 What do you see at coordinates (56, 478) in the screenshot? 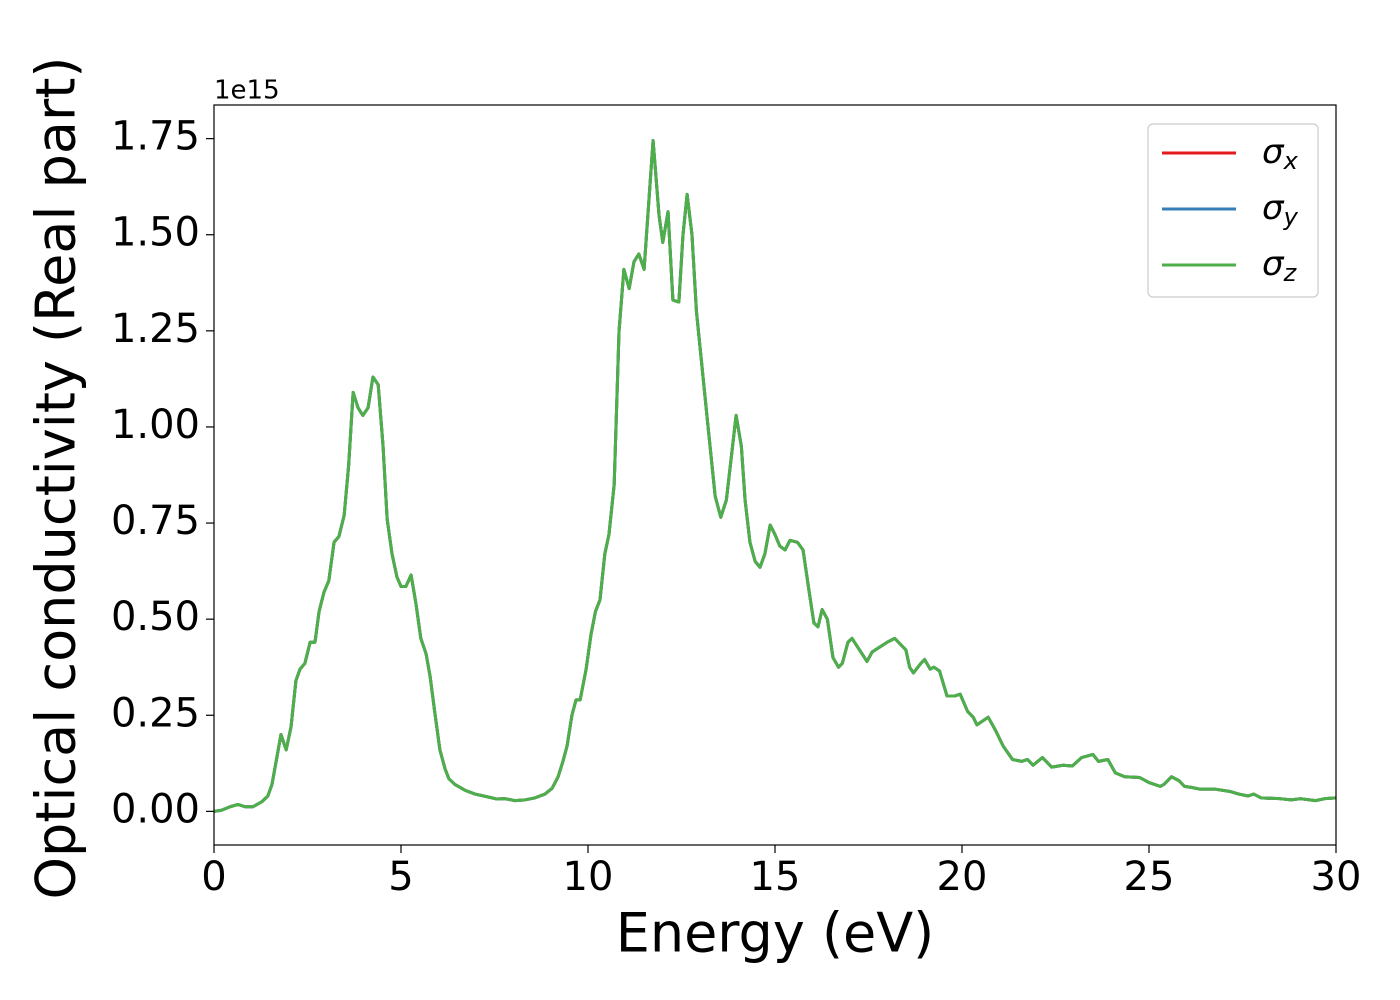
I see `y-axis-label: Optical conductivity (Real part)` at bounding box center [56, 478].